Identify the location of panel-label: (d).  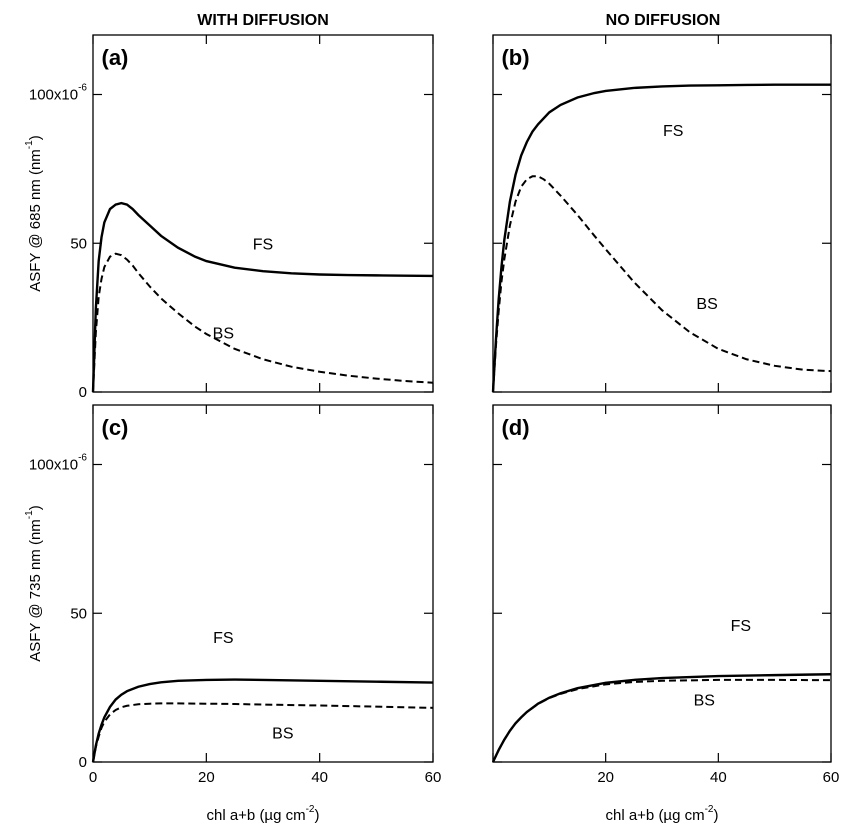
(515, 427).